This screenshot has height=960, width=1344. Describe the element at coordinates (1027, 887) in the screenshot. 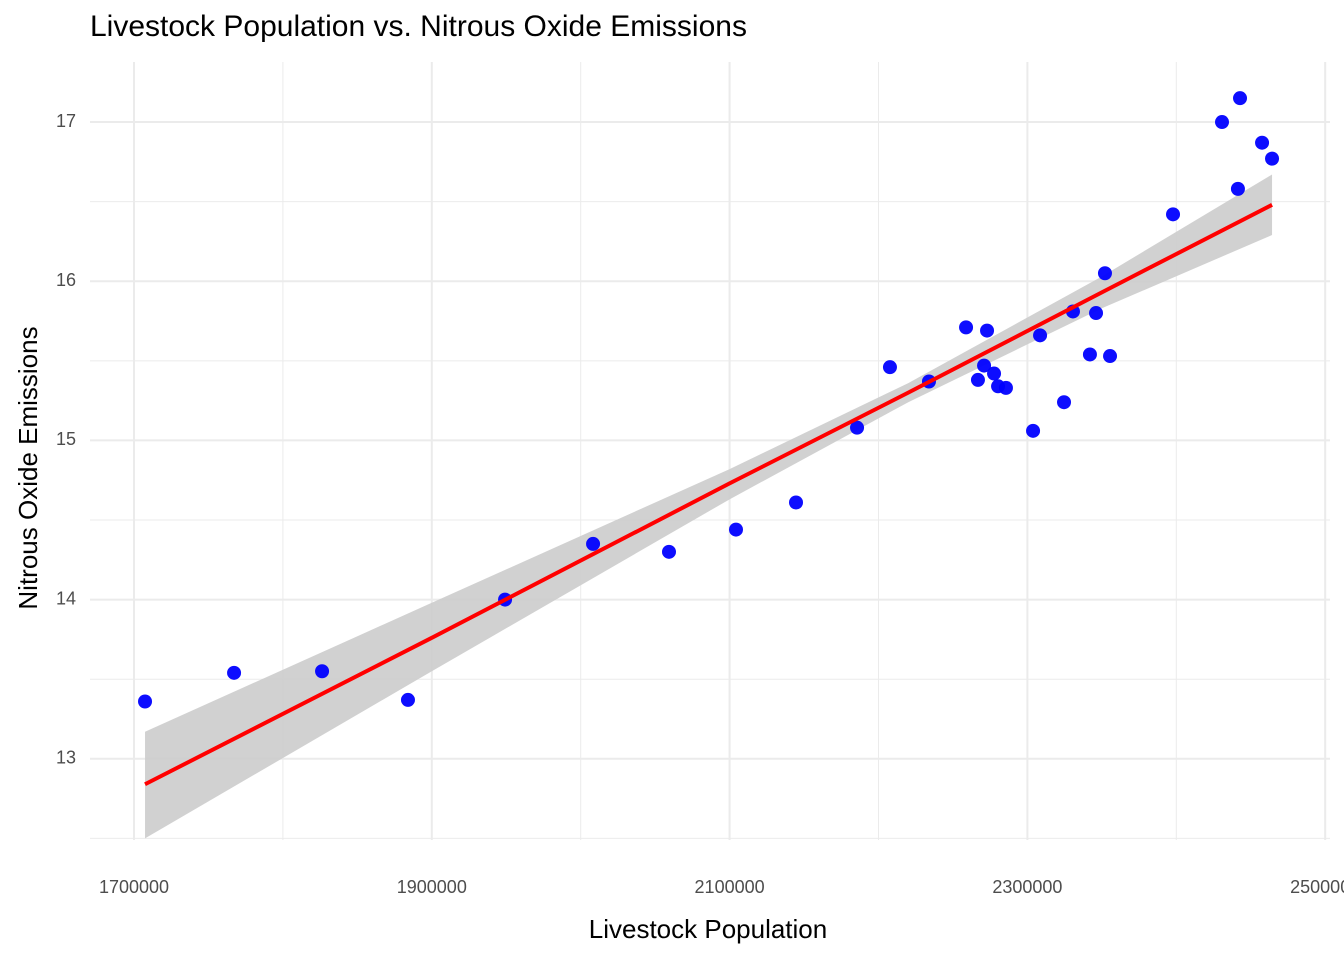

I see `x-tick-label: 2300000` at that location.